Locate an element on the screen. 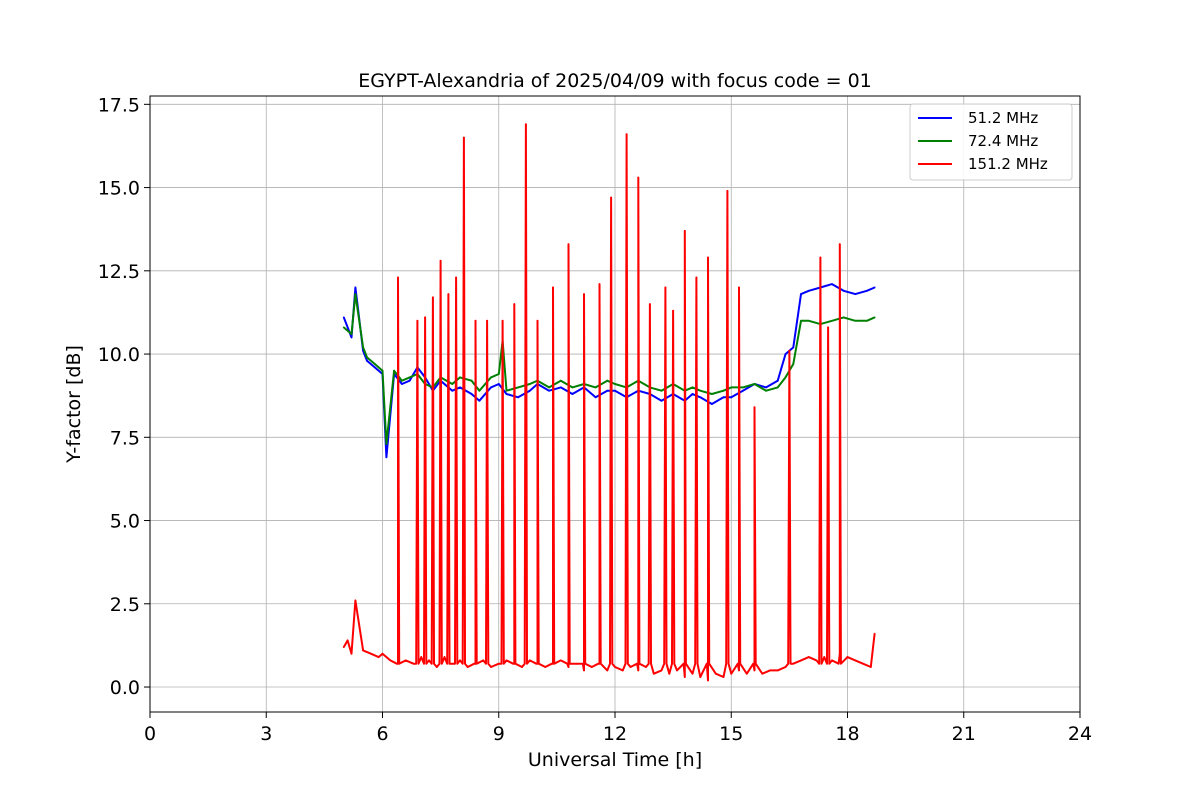  x-tick-label-1: 3 is located at coordinates (266, 734).